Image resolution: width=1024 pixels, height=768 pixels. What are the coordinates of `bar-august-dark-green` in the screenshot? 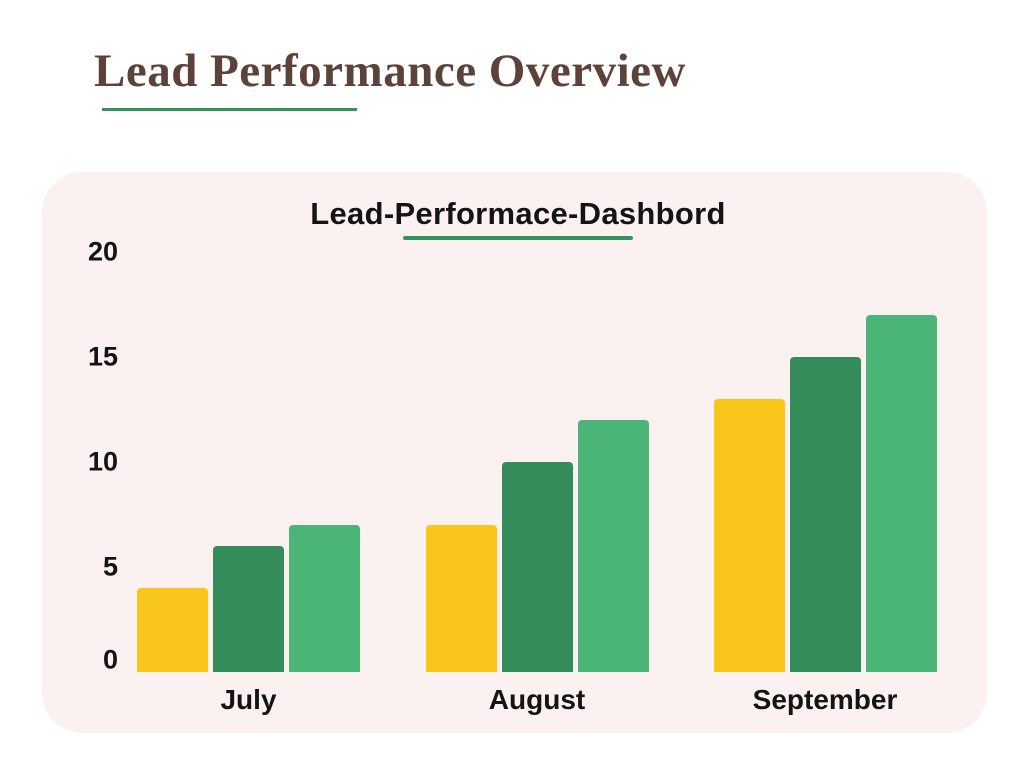 It's located at (537, 567).